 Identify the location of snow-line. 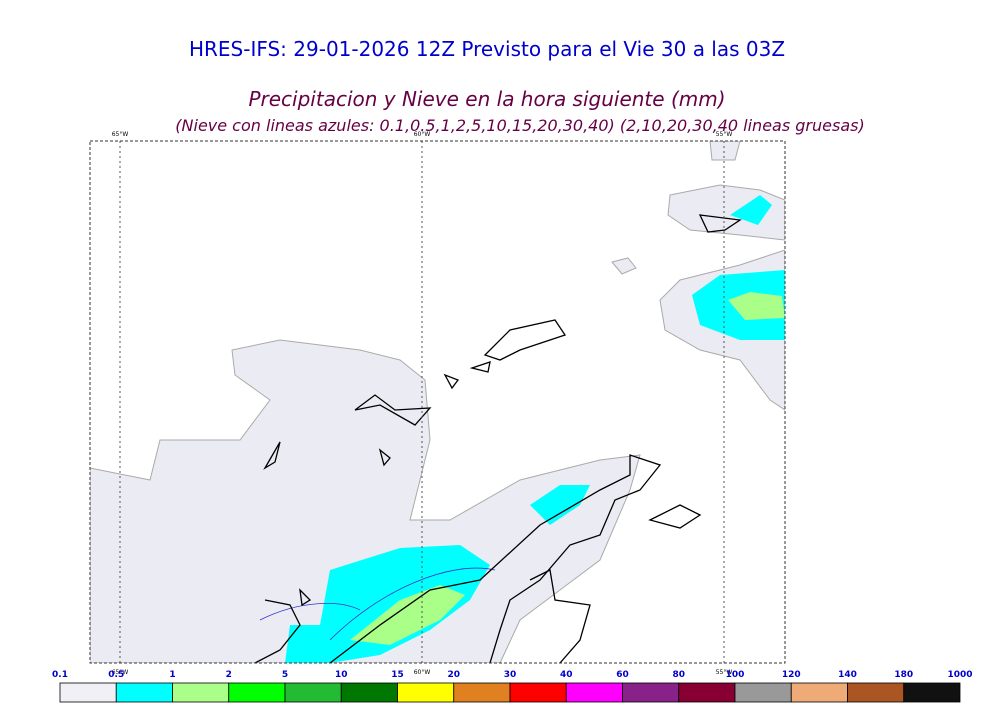
(377, 604).